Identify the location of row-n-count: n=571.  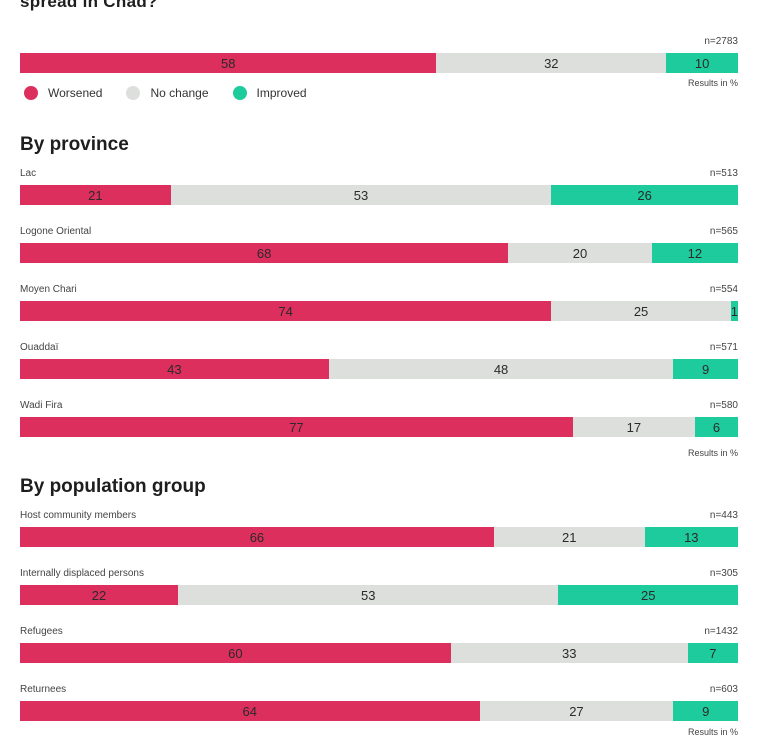
(723, 347).